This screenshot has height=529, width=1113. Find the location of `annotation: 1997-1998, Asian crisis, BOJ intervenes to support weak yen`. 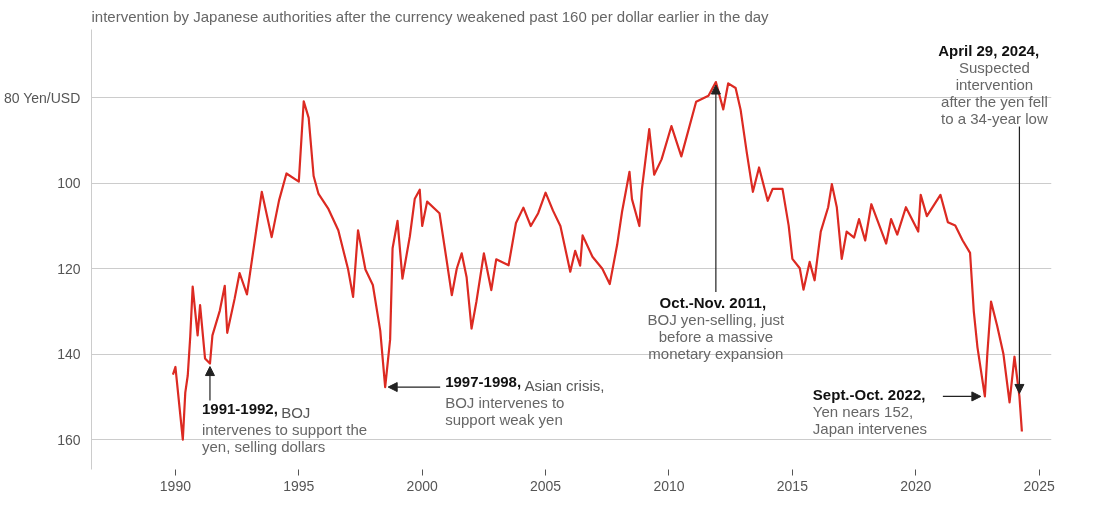

annotation: 1997-1998, Asian crisis, BOJ intervenes to support weak yen is located at coordinates (525, 401).